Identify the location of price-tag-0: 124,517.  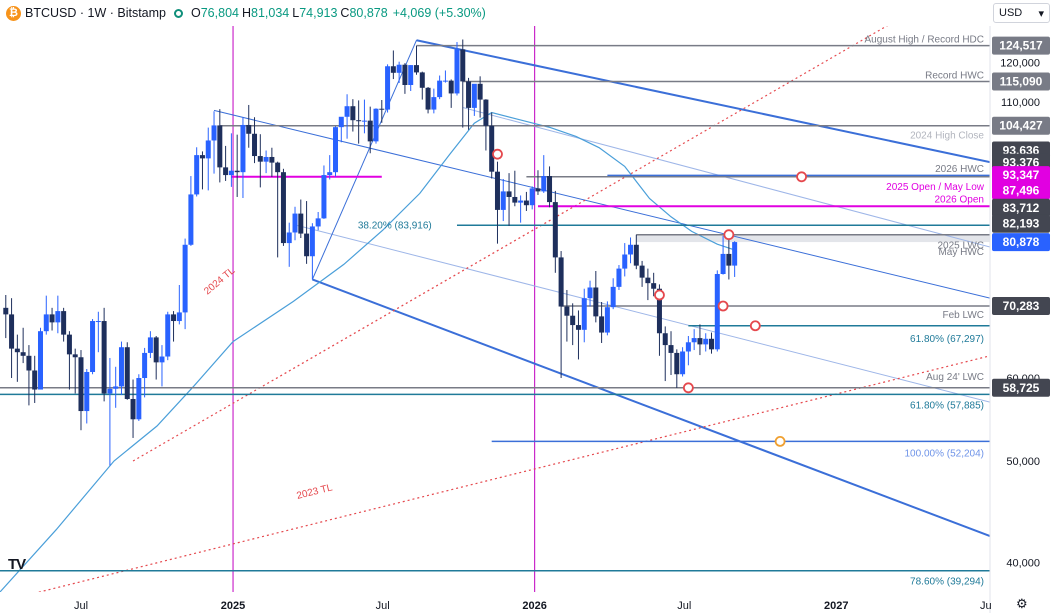
(1021, 45).